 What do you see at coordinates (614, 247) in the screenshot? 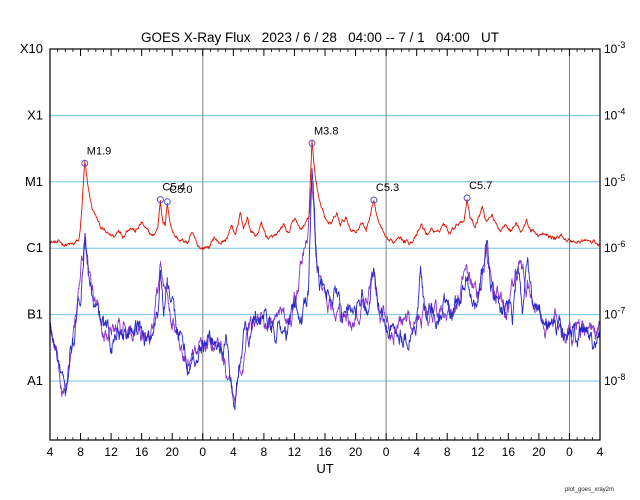
I see `y-right-flux-label: 10-6` at bounding box center [614, 247].